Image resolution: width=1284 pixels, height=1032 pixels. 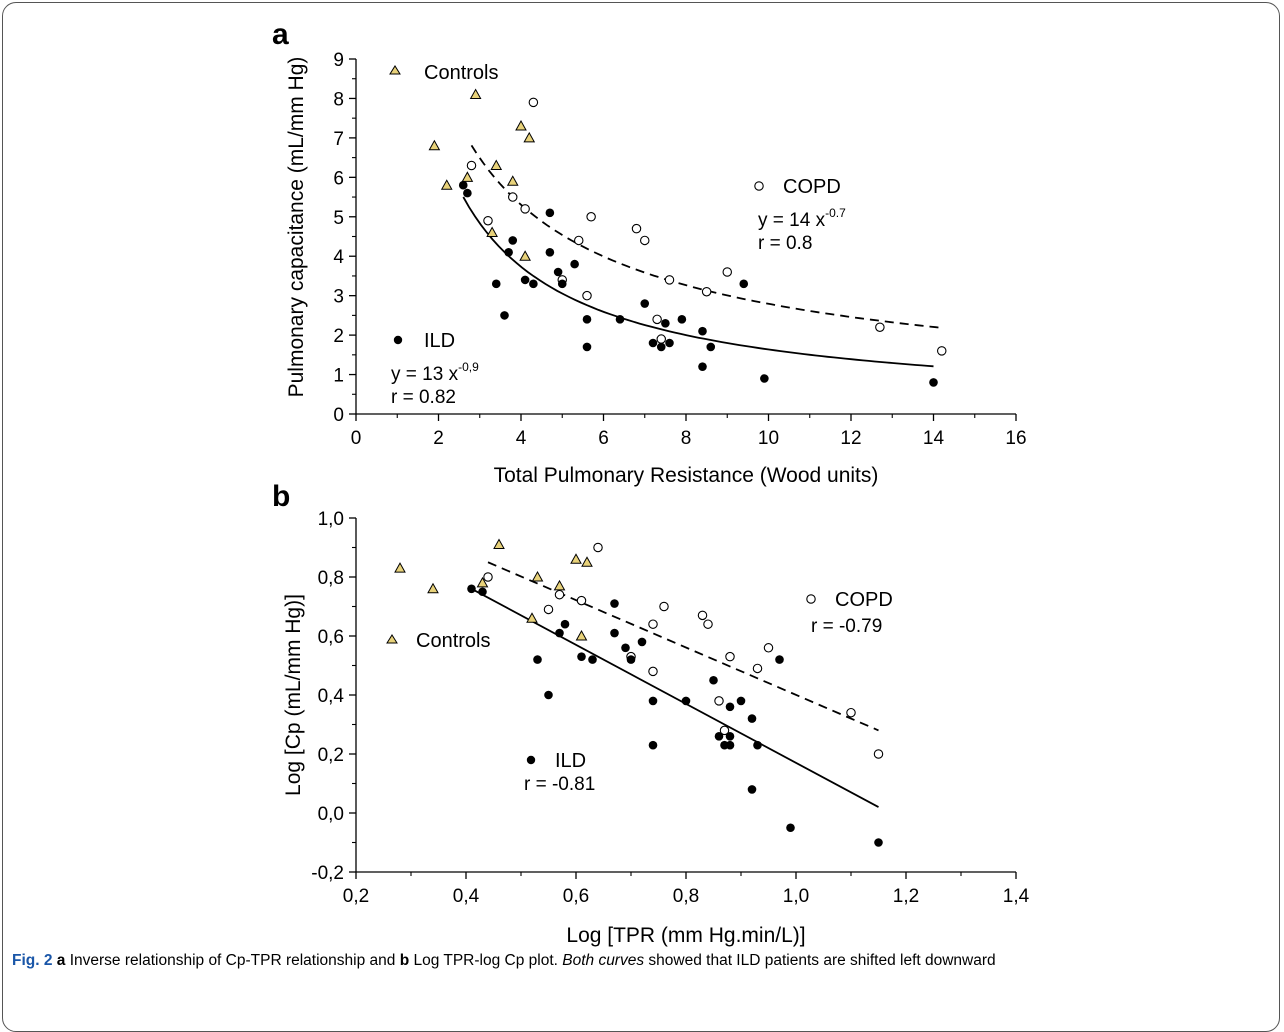 What do you see at coordinates (683, 646) in the screenshot?
I see `copd-fit-line` at bounding box center [683, 646].